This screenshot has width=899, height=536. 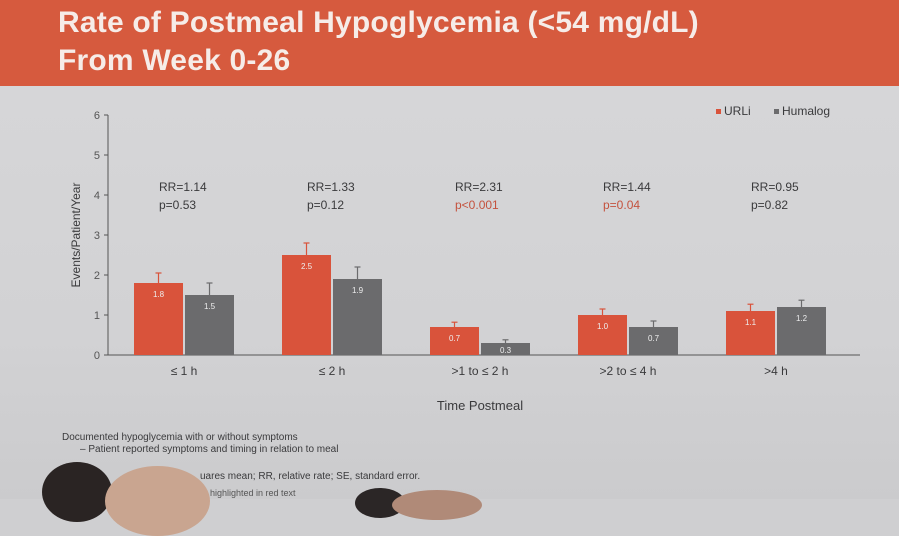 What do you see at coordinates (806, 111) in the screenshot?
I see `legend-label-humalog: Humalog` at bounding box center [806, 111].